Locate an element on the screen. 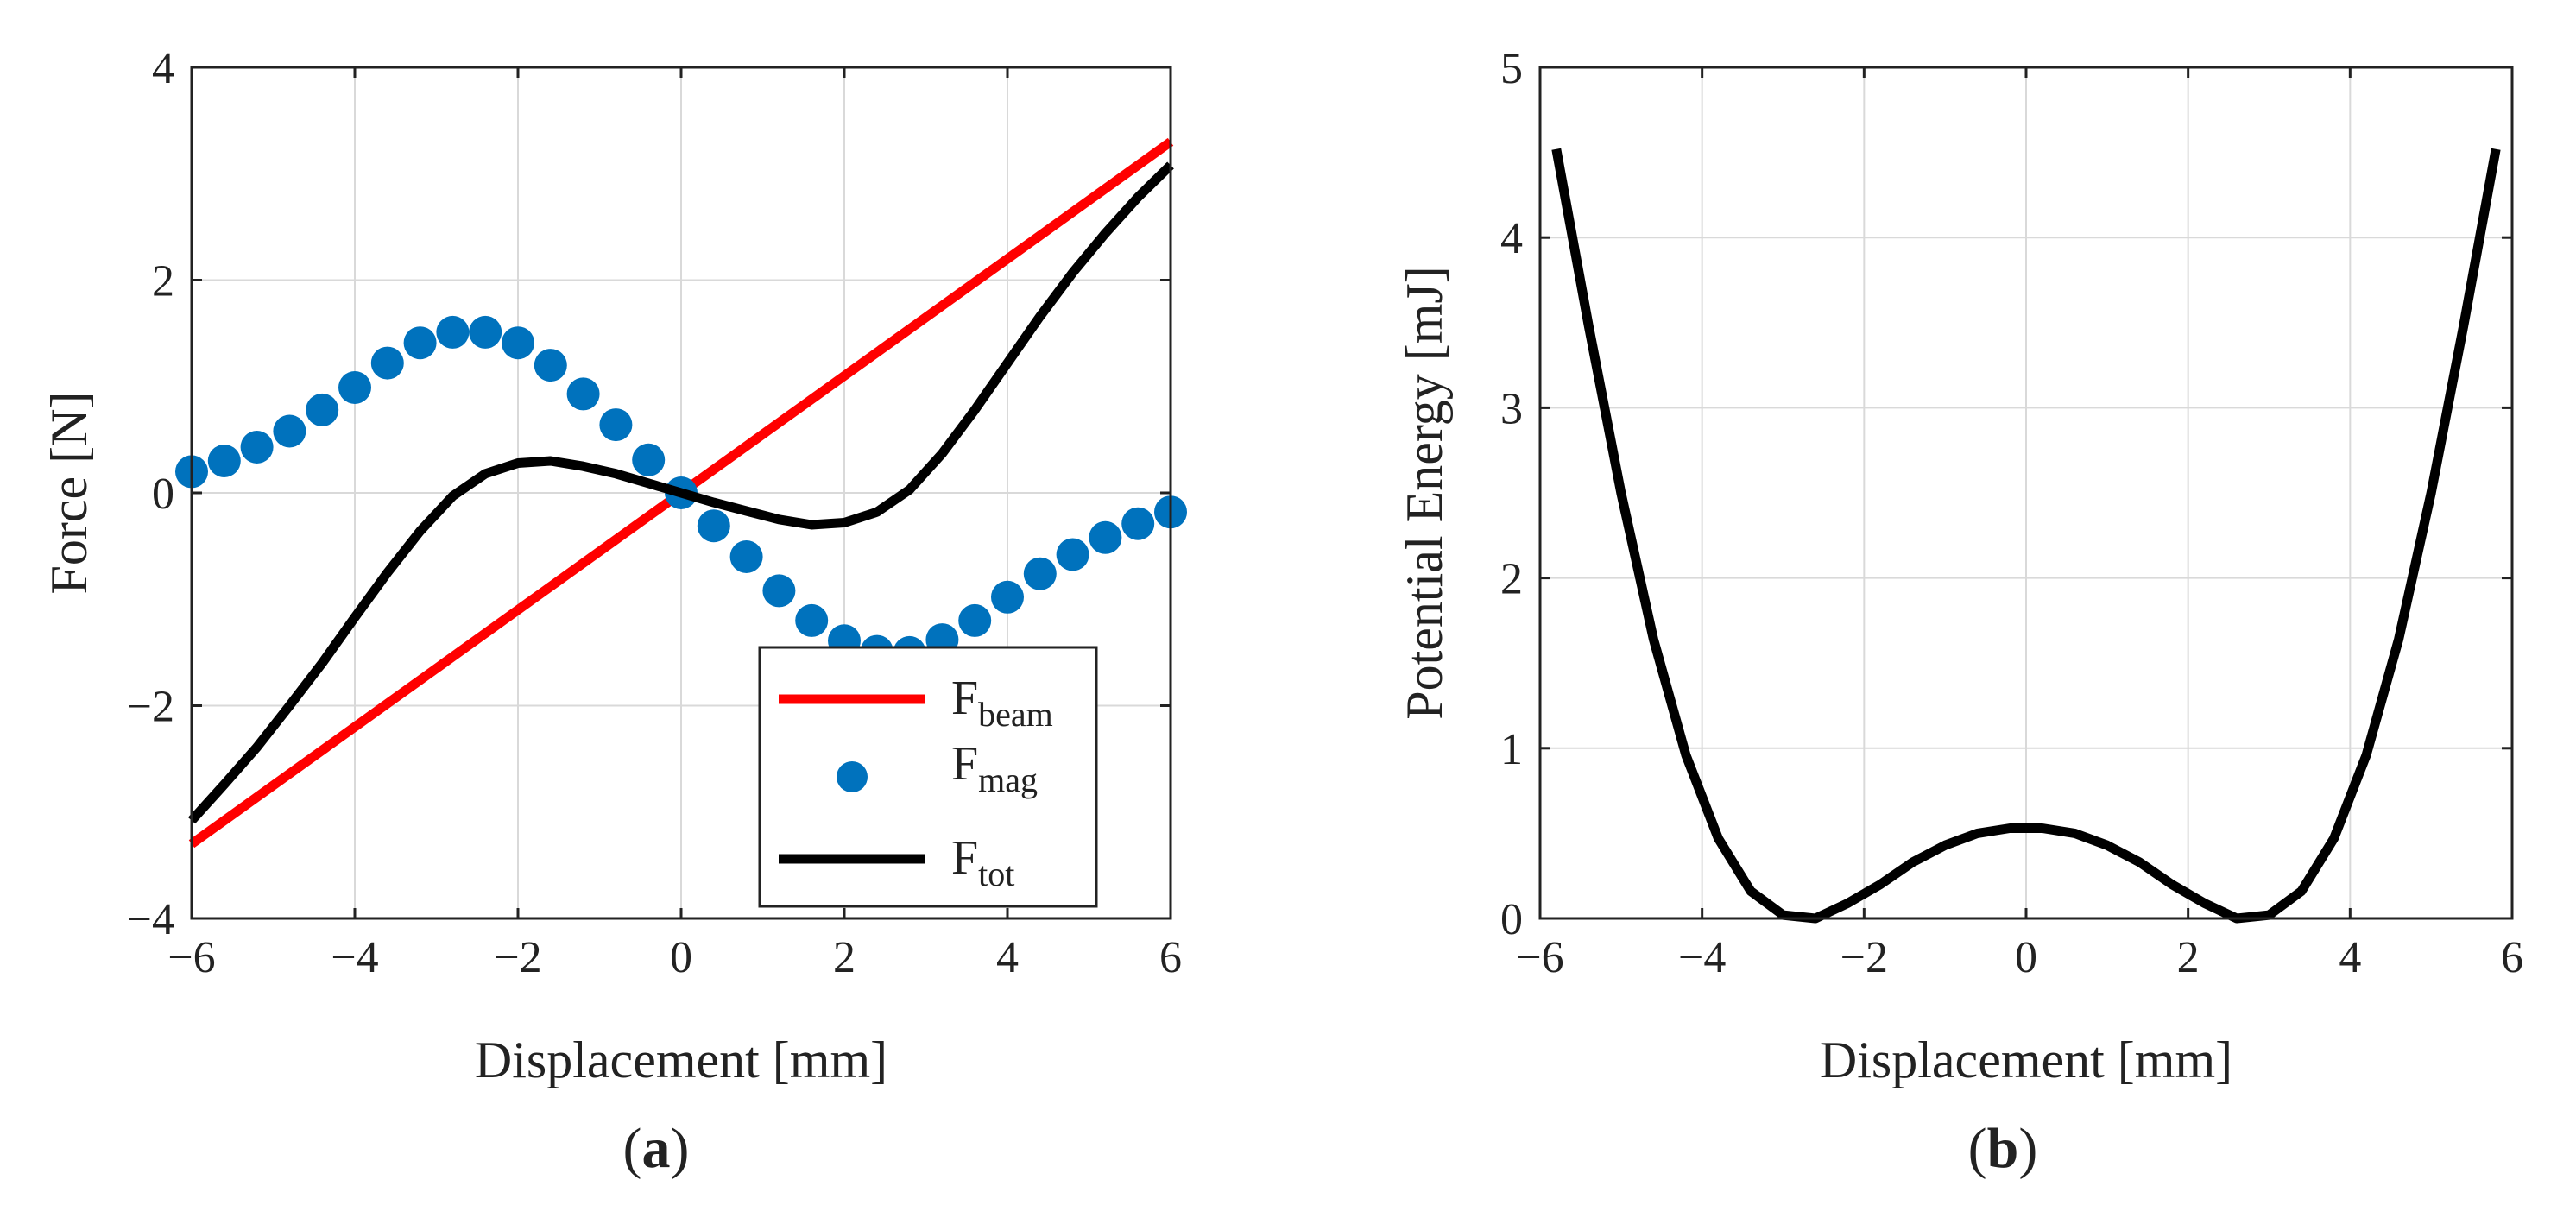  y-tick-label: 1 is located at coordinates (1511, 750).